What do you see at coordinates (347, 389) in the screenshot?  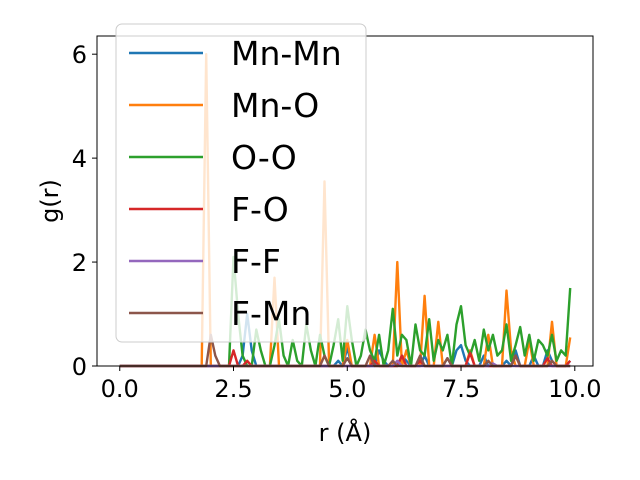 I see `x-tick-label: 5.0` at bounding box center [347, 389].